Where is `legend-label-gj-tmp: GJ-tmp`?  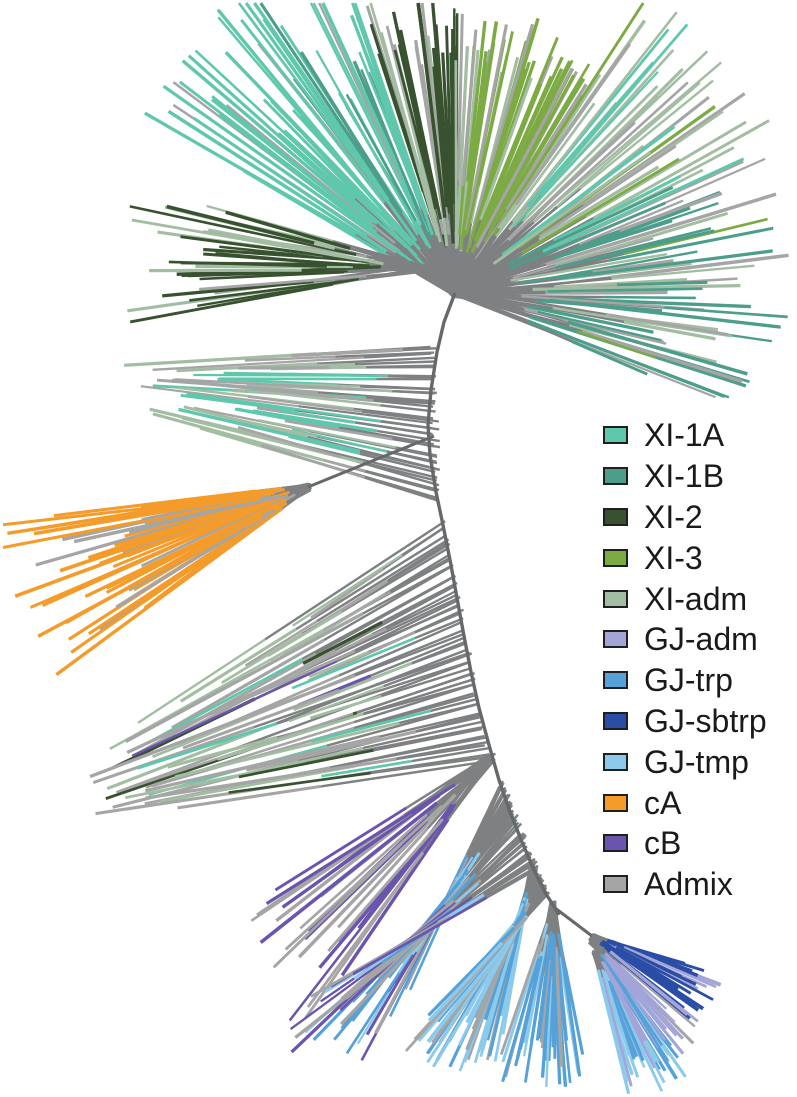
legend-label-gj-tmp: GJ-tmp is located at coordinates (696, 761).